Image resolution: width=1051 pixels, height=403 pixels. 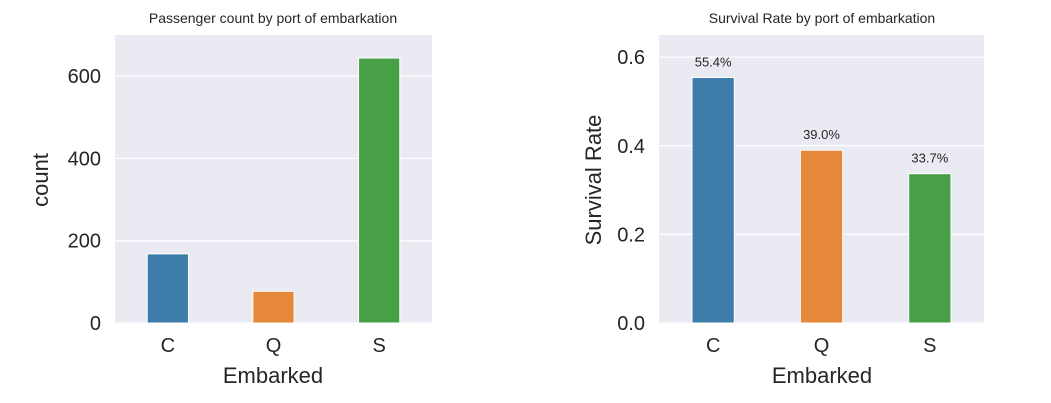 What do you see at coordinates (822, 346) in the screenshot?
I see `survival-x-tick-label: Q` at bounding box center [822, 346].